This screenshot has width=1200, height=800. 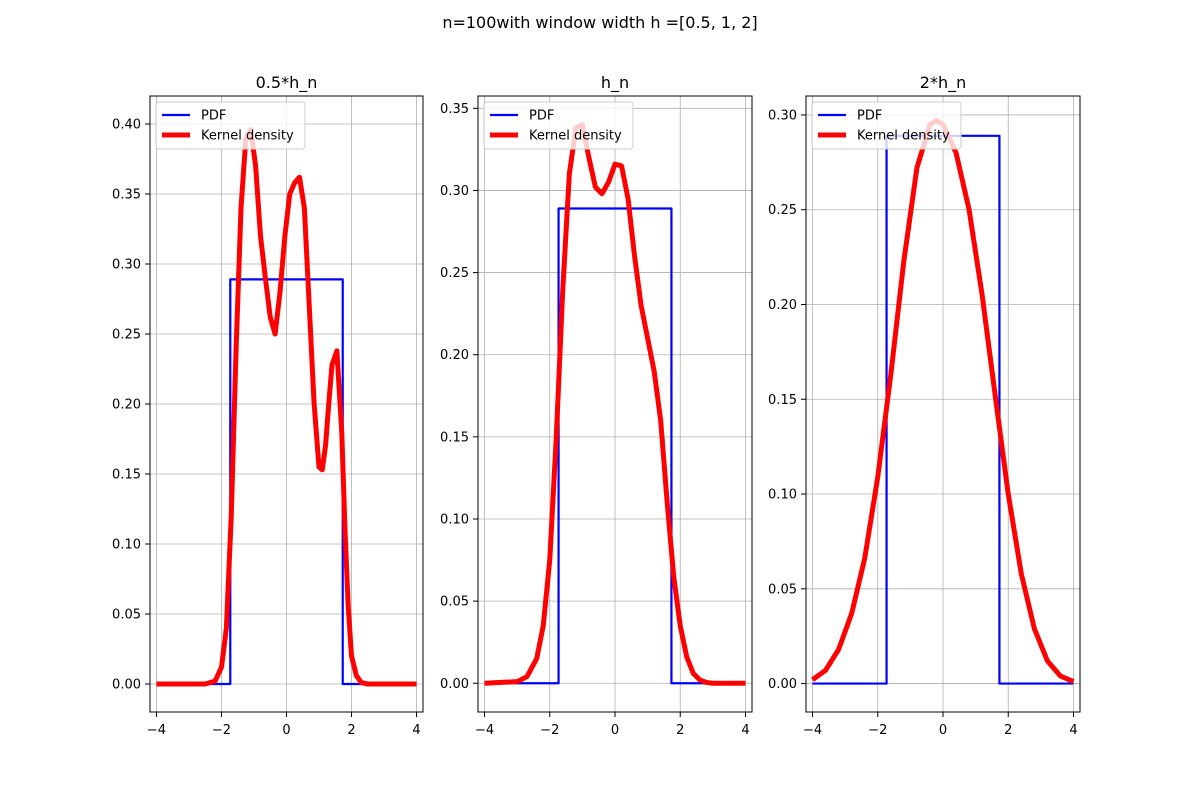 What do you see at coordinates (615, 83) in the screenshot?
I see `subplot-title: h_n` at bounding box center [615, 83].